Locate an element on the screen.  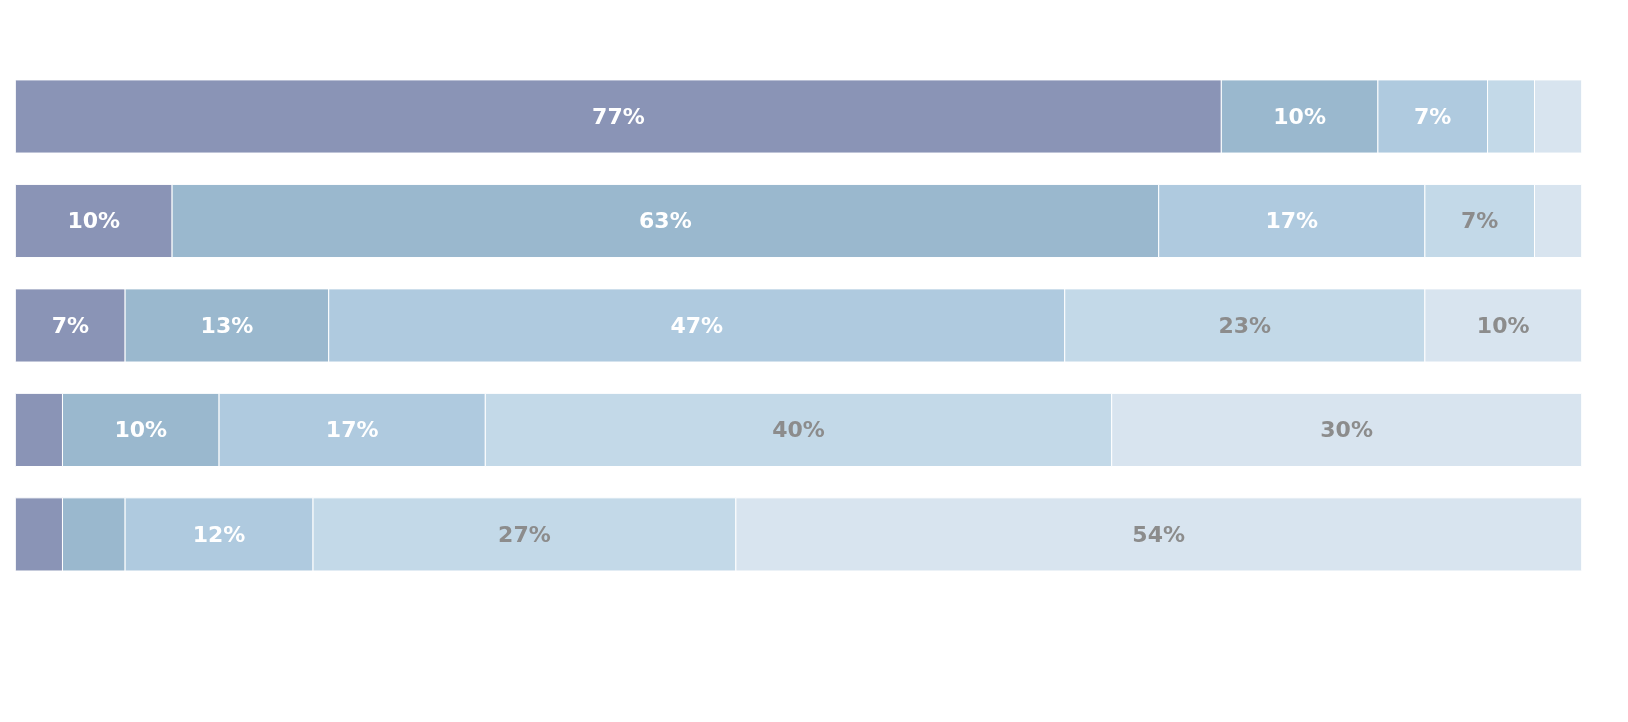
data-label: 77% is located at coordinates (618, 116).